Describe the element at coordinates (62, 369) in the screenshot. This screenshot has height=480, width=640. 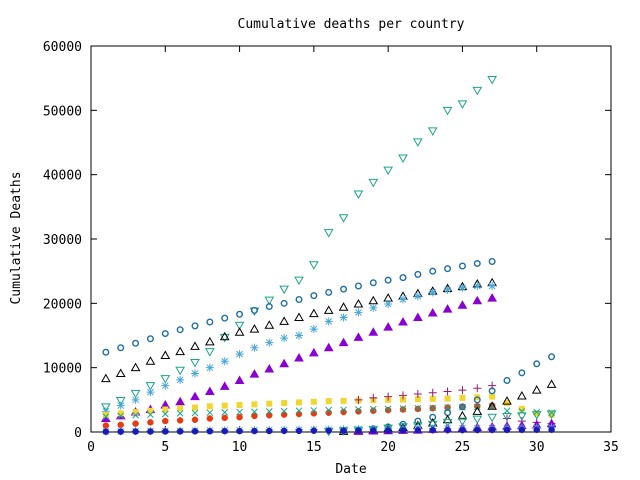
I see `y-tick-label: 10000` at that location.